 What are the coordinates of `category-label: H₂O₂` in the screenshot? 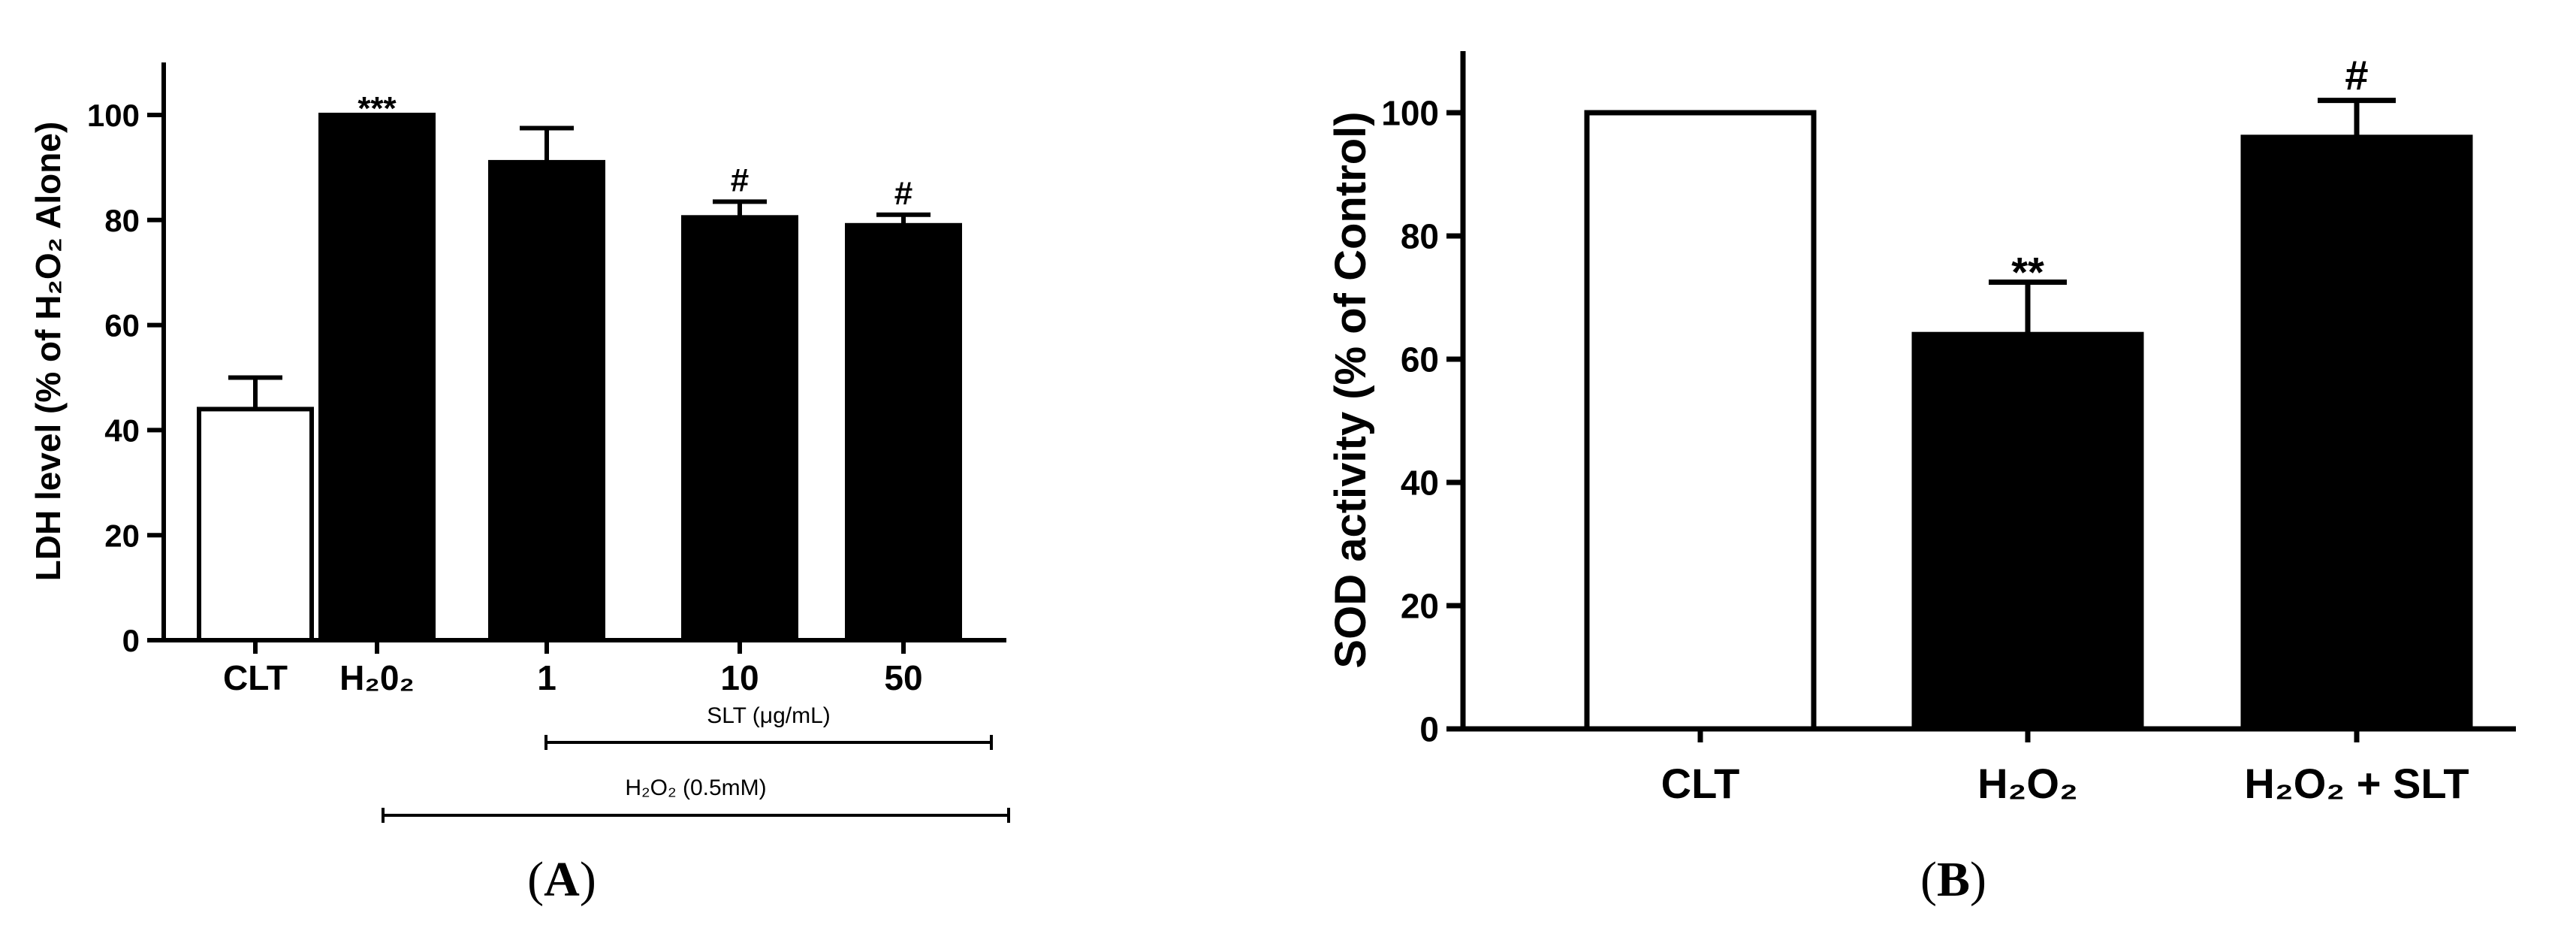 It's located at (2027, 783).